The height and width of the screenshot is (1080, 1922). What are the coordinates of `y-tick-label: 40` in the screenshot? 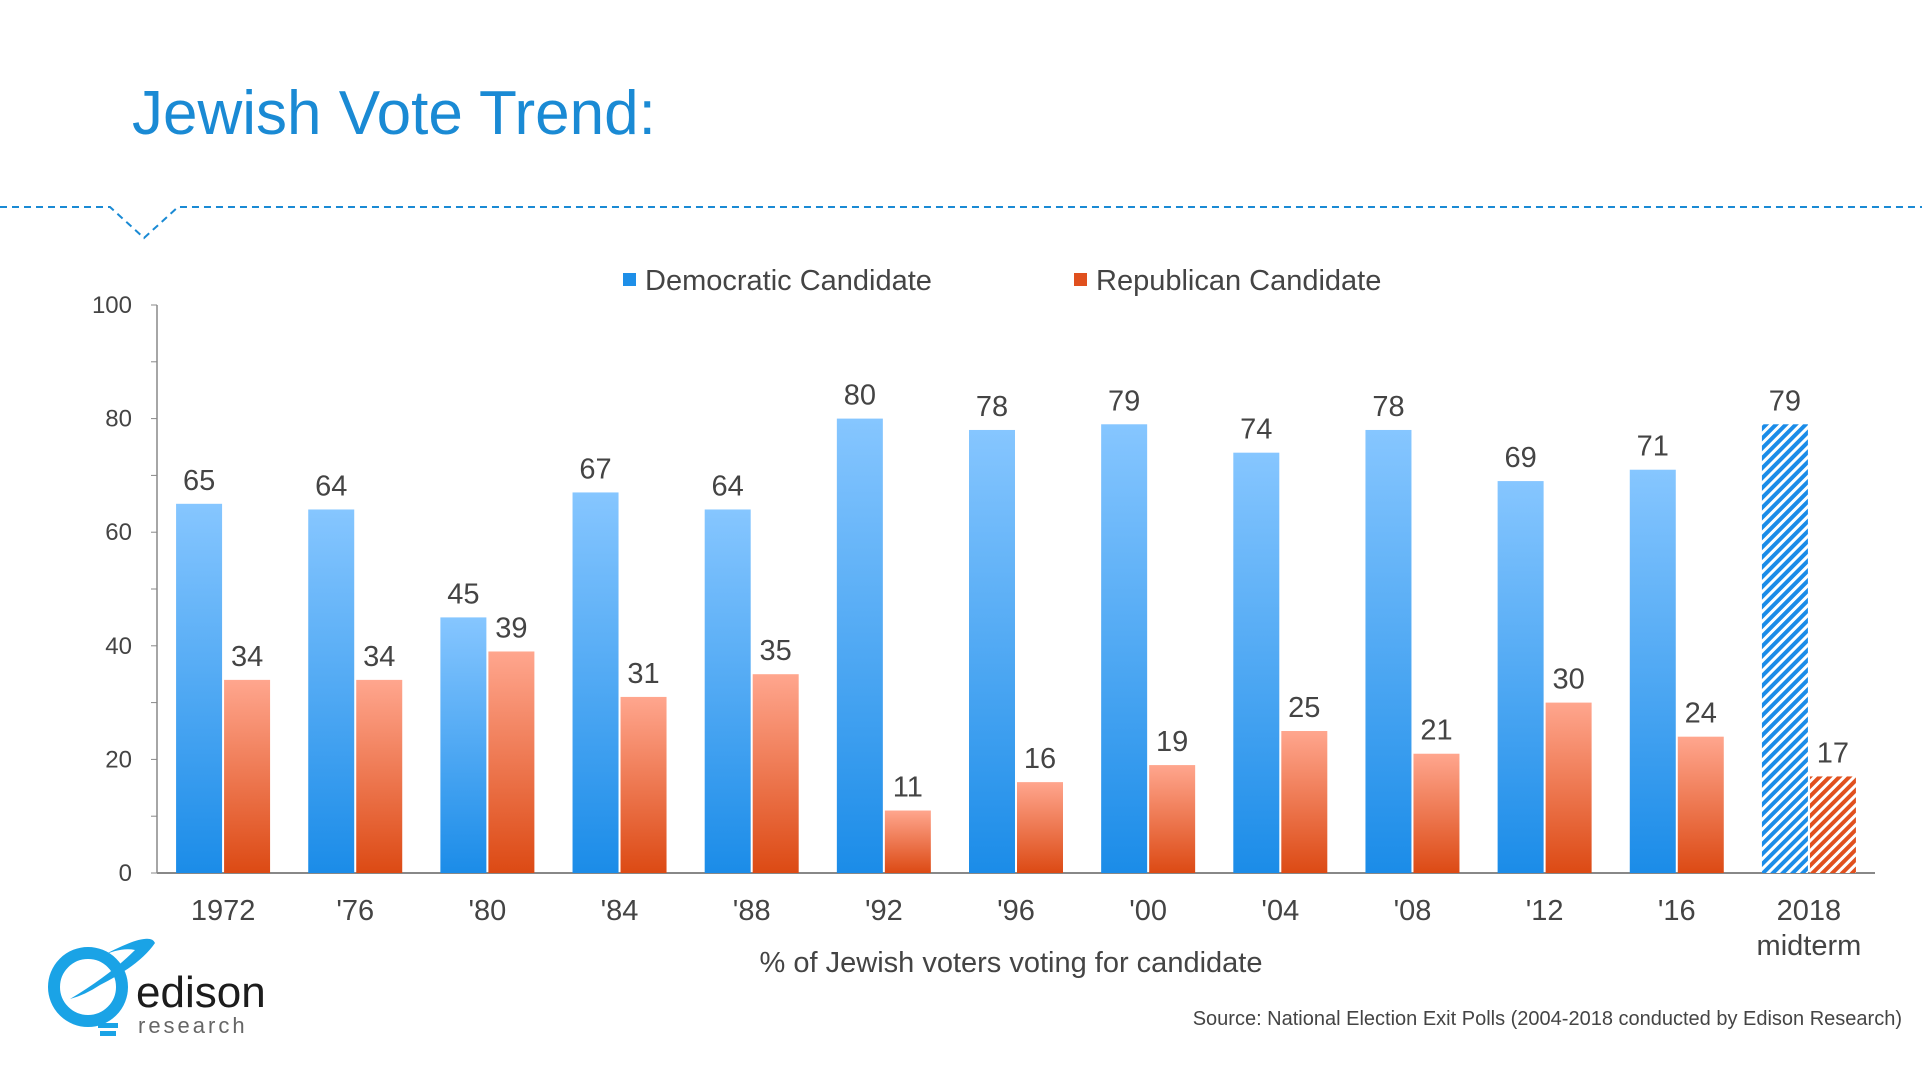 It's located at (118, 646).